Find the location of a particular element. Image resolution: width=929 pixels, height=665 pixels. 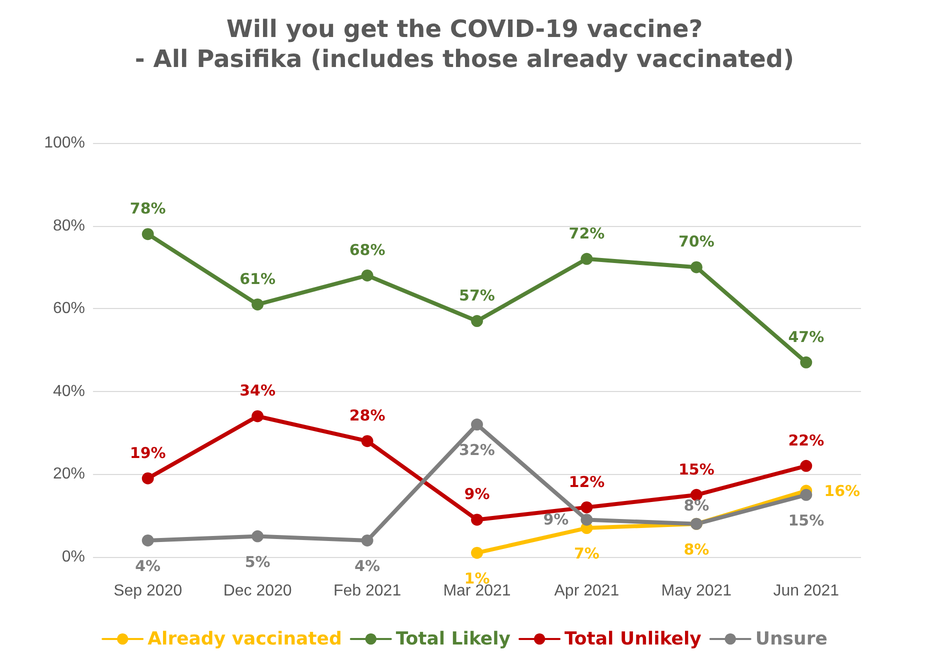

data-label: 72% is located at coordinates (586, 233).